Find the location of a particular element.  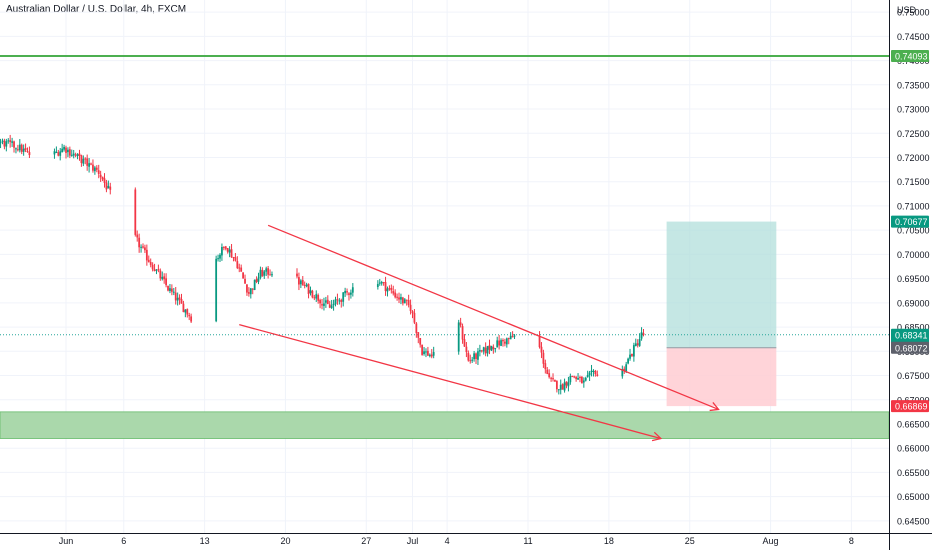

stop-badge is located at coordinates (910, 406).